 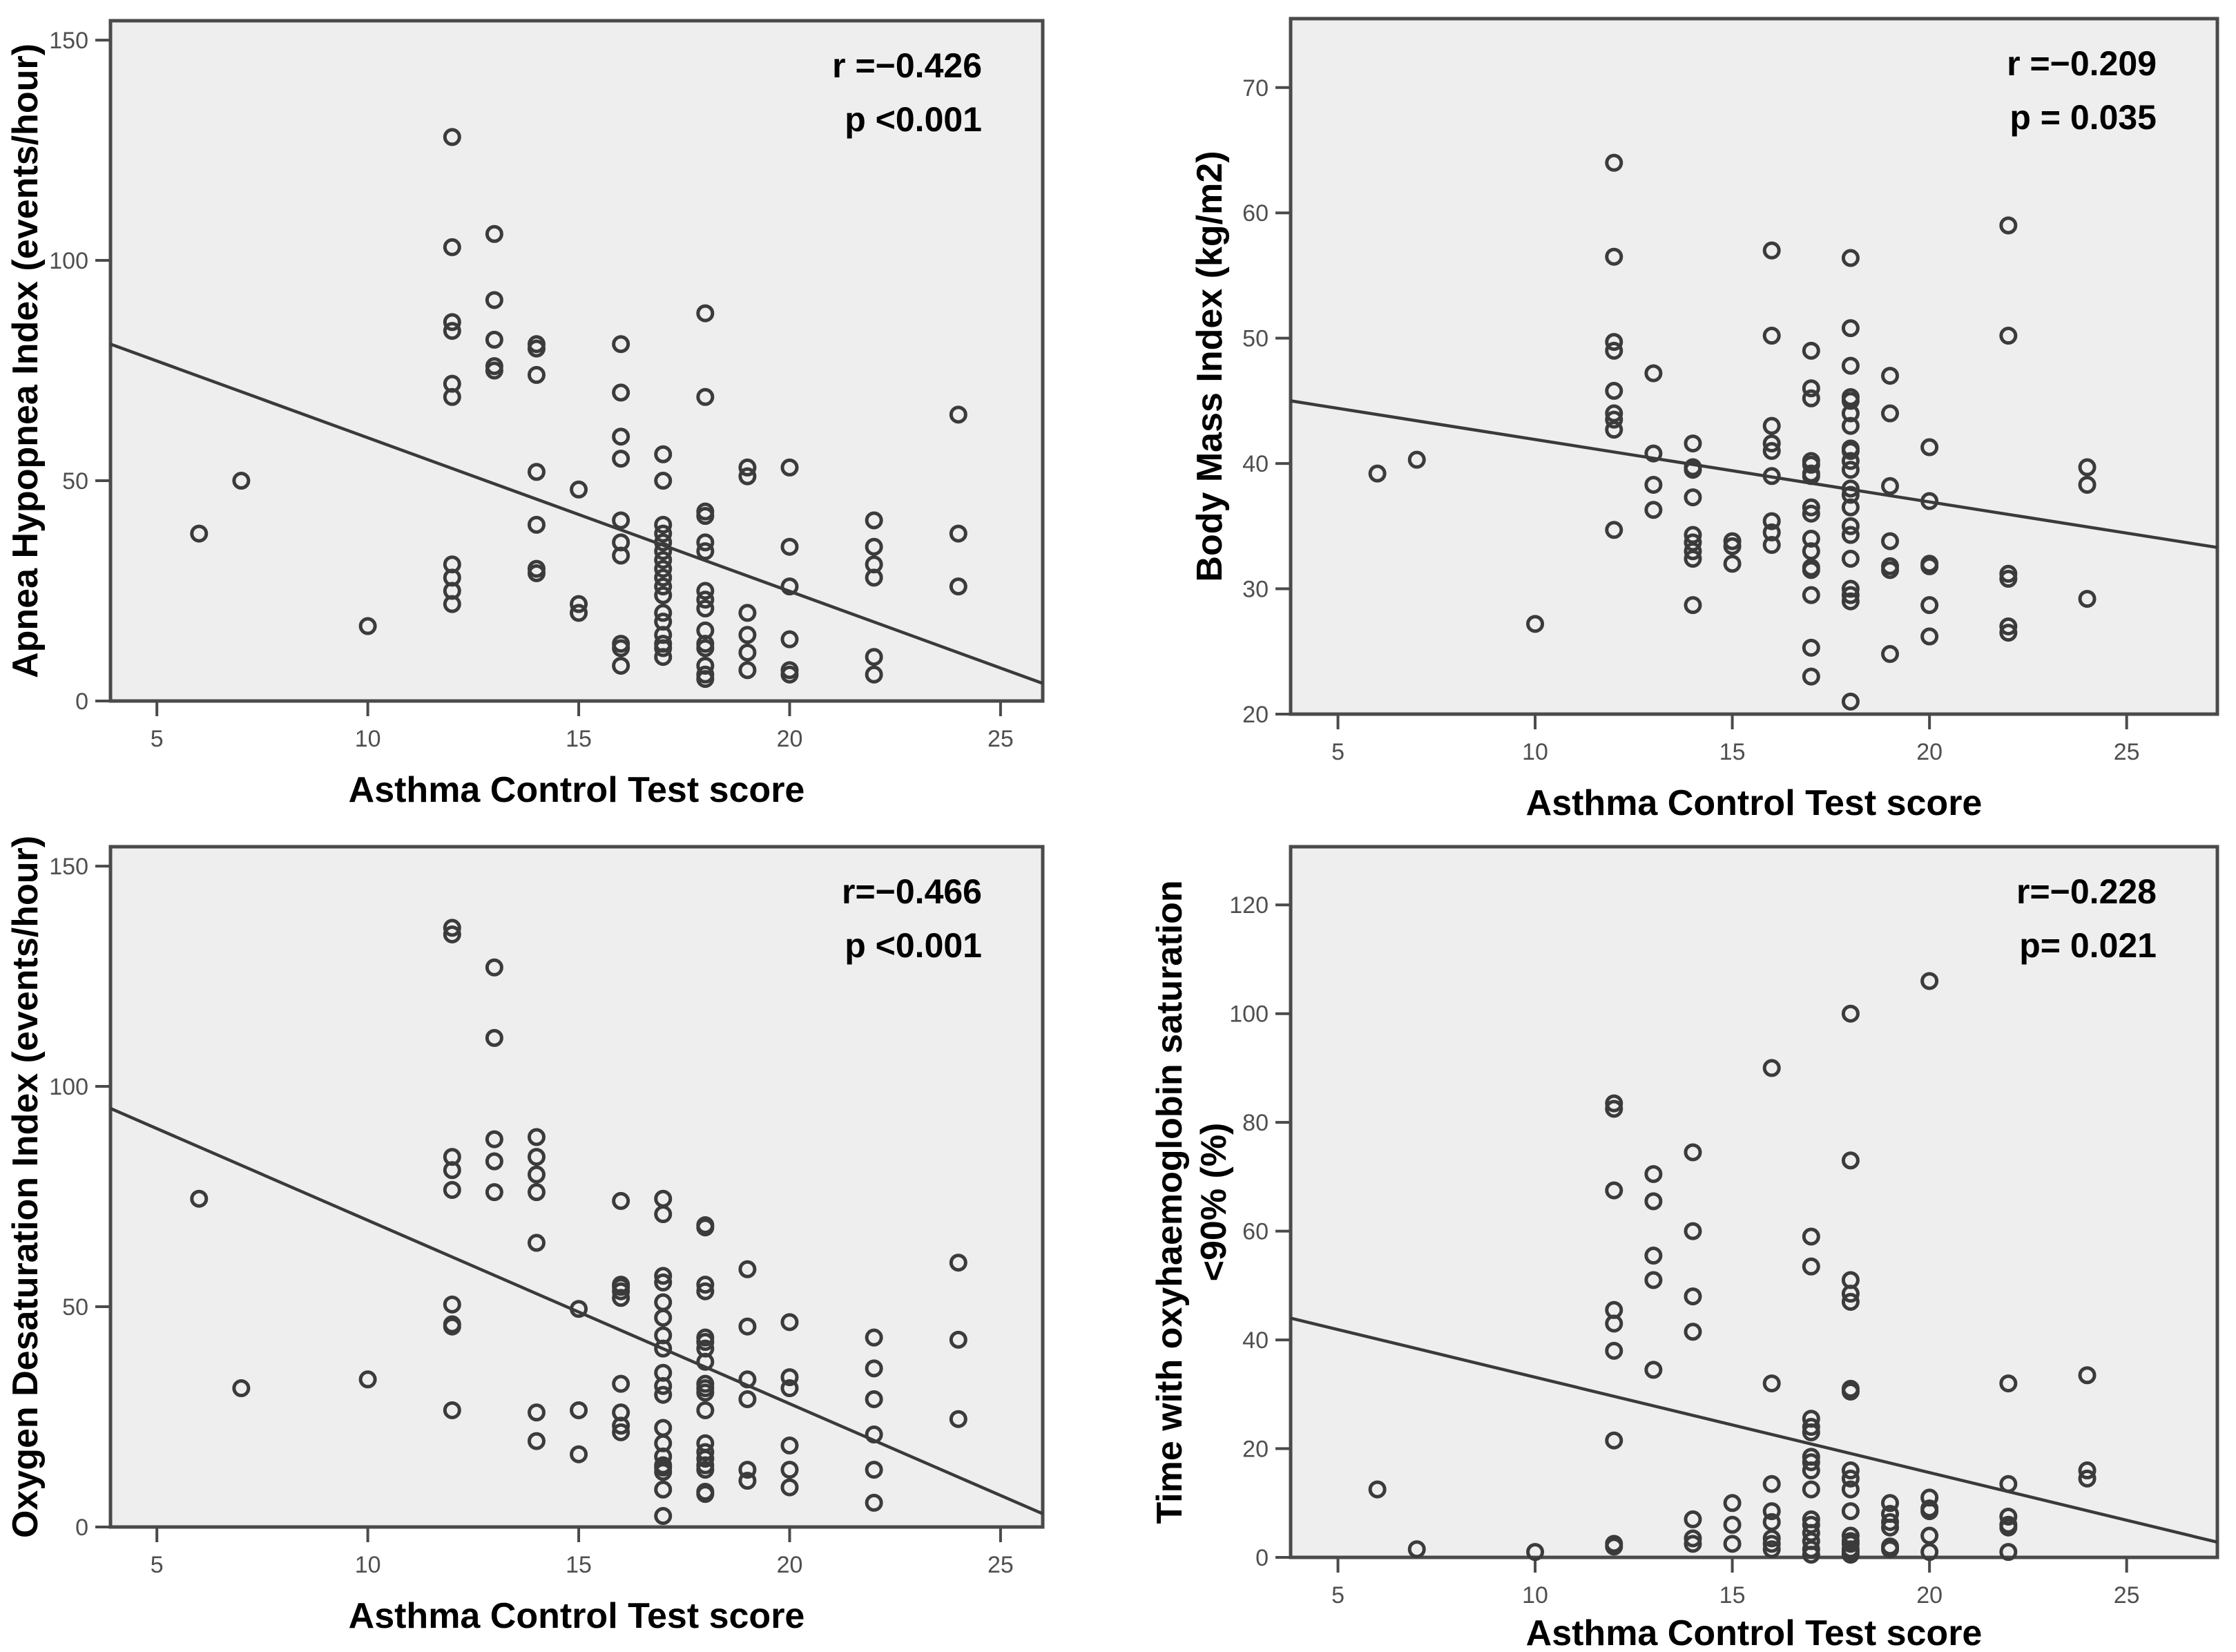 What do you see at coordinates (912, 891) in the screenshot?
I see `stat-annotation-r: r=−0.466` at bounding box center [912, 891].